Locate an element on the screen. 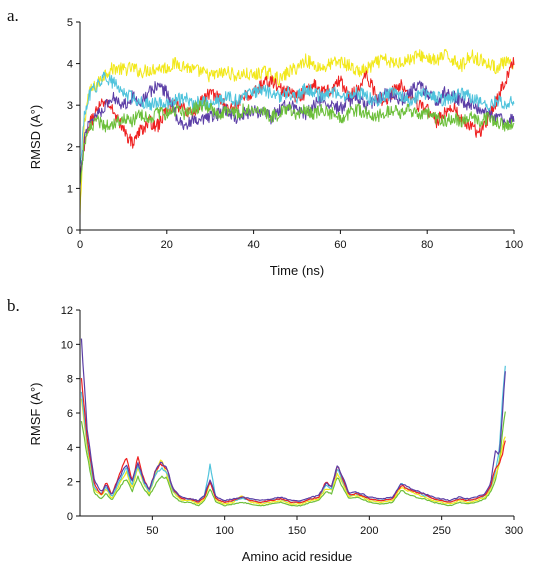 The width and height of the screenshot is (544, 572). y-tick-label: 3 is located at coordinates (70, 106).